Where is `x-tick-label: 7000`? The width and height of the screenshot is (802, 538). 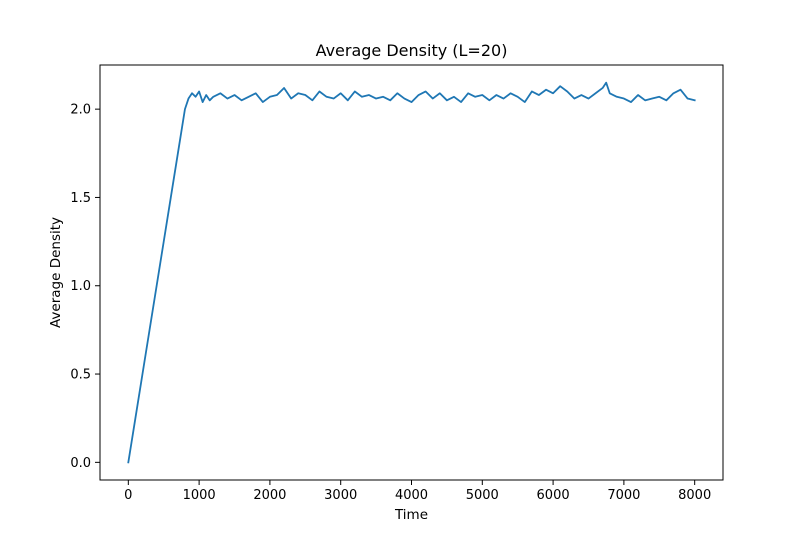
x-tick-label: 7000 is located at coordinates (623, 495).